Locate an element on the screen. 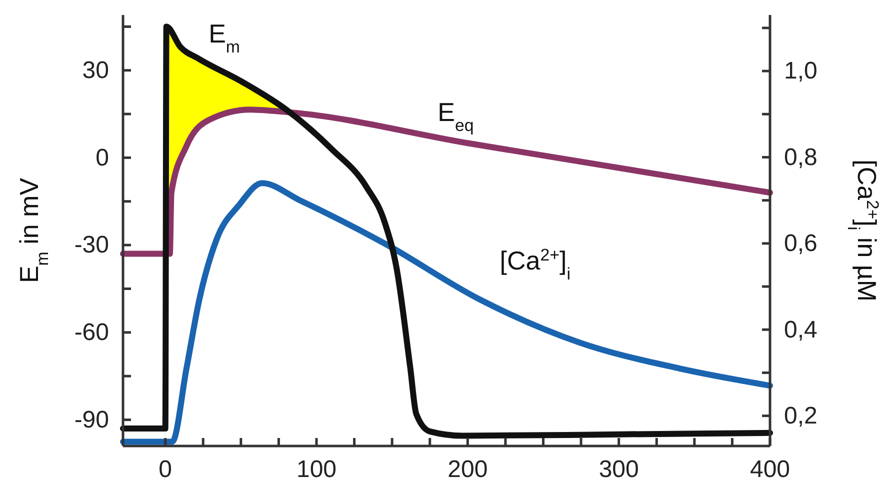 The width and height of the screenshot is (882, 490). series-label: E$_{eq}$ is located at coordinates (456, 116).